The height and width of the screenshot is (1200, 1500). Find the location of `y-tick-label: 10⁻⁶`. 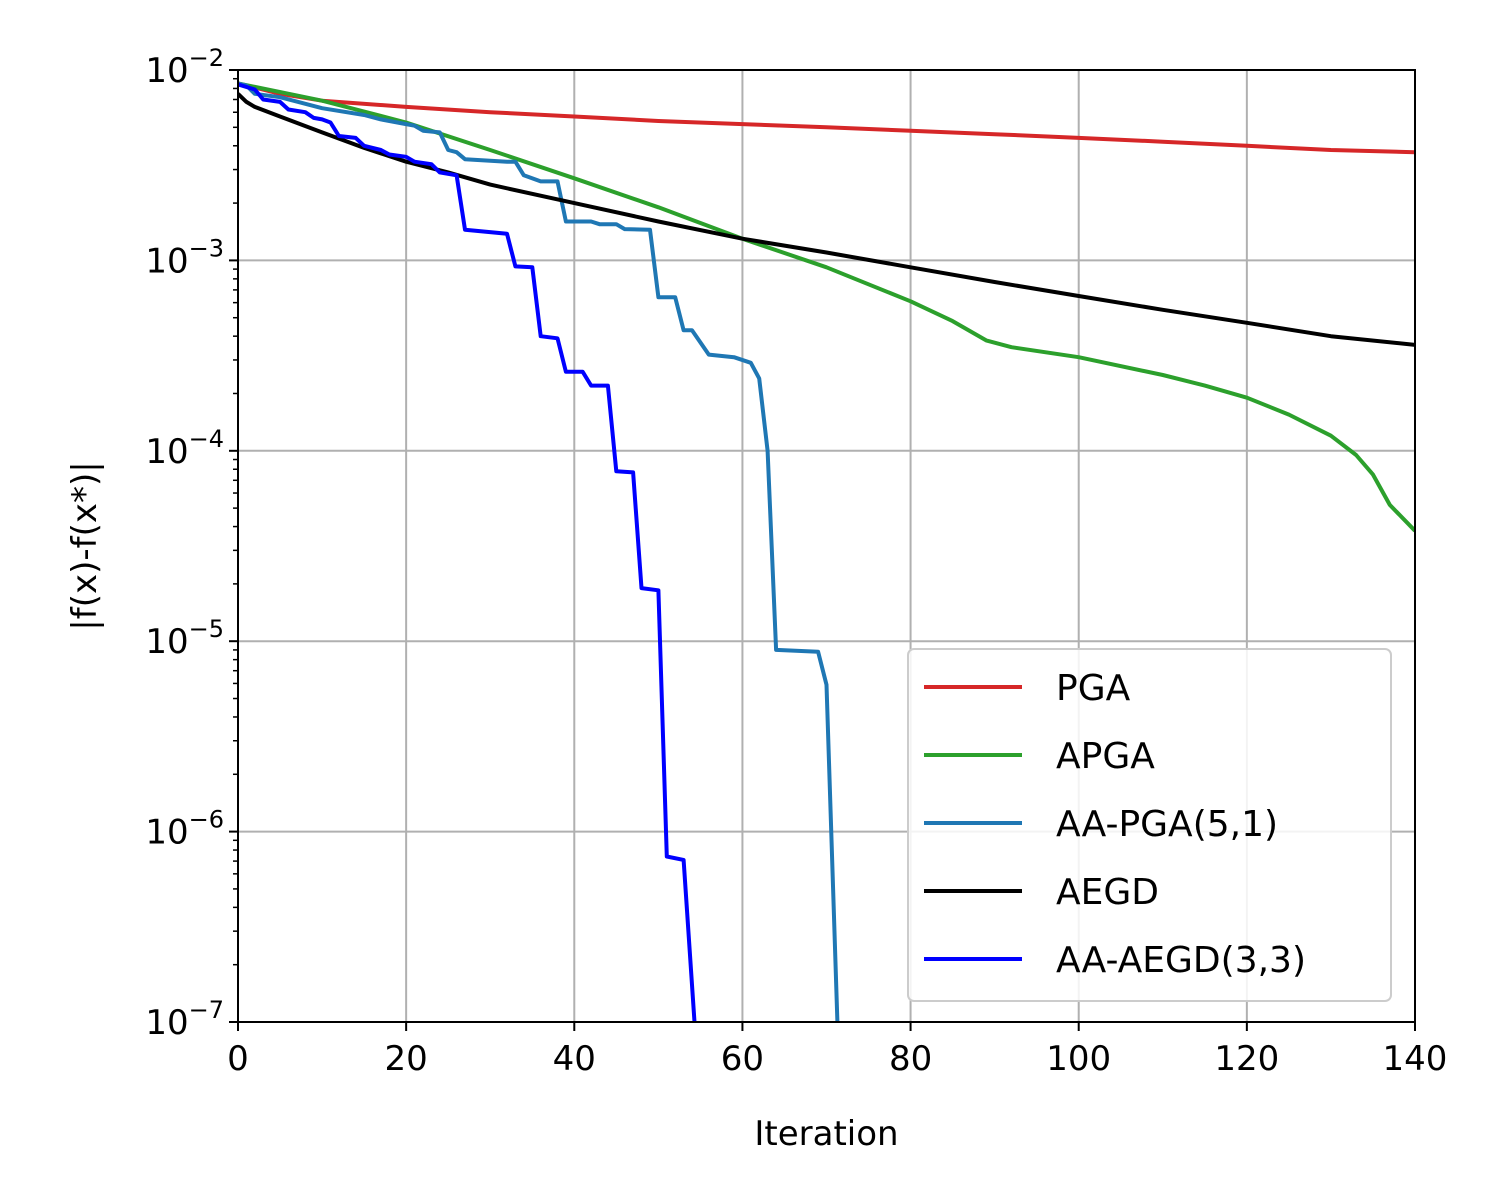

y-tick-label: 10⁻⁶ is located at coordinates (184, 829).